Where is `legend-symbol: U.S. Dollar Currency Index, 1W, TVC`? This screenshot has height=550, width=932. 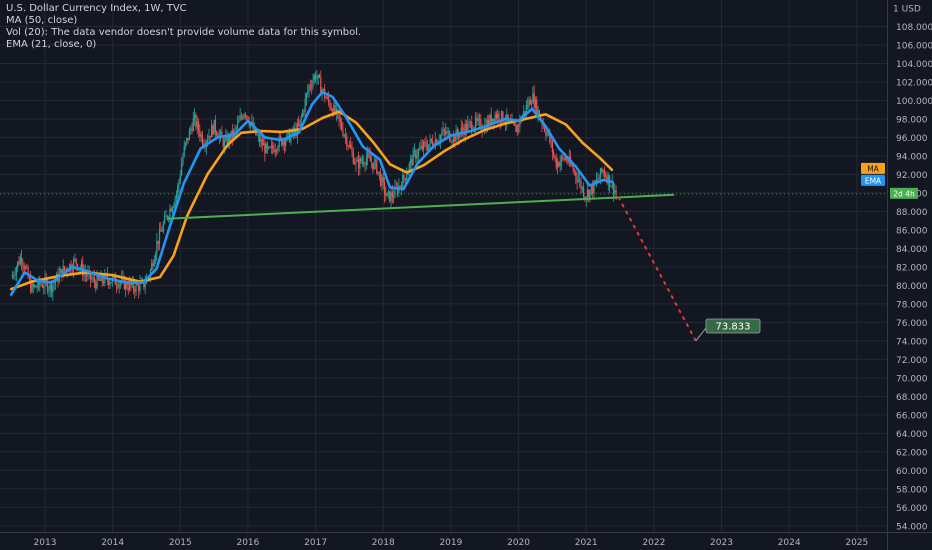
legend-symbol: U.S. Dollar Currency Index, 1W, TVC is located at coordinates (96, 8).